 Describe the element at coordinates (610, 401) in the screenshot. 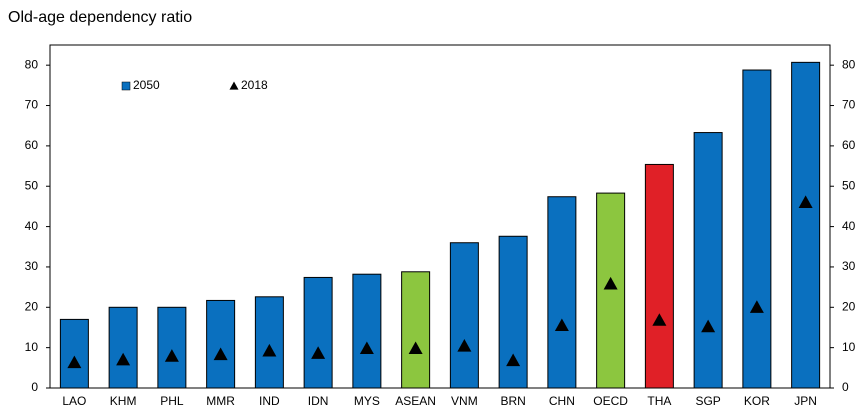

I see `x-tick-label: OECD` at that location.